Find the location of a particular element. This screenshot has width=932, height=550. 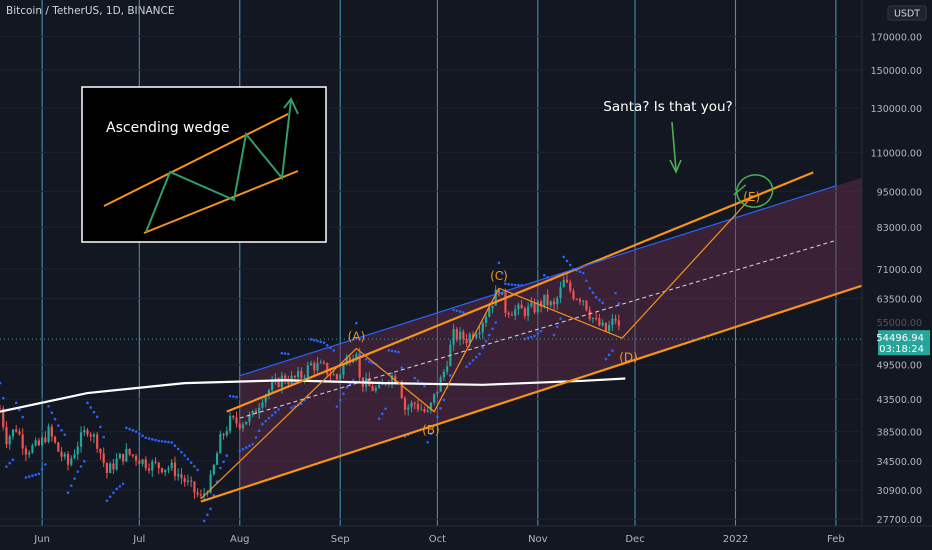

price-tick-label: 43500.00 is located at coordinates (899, 400).